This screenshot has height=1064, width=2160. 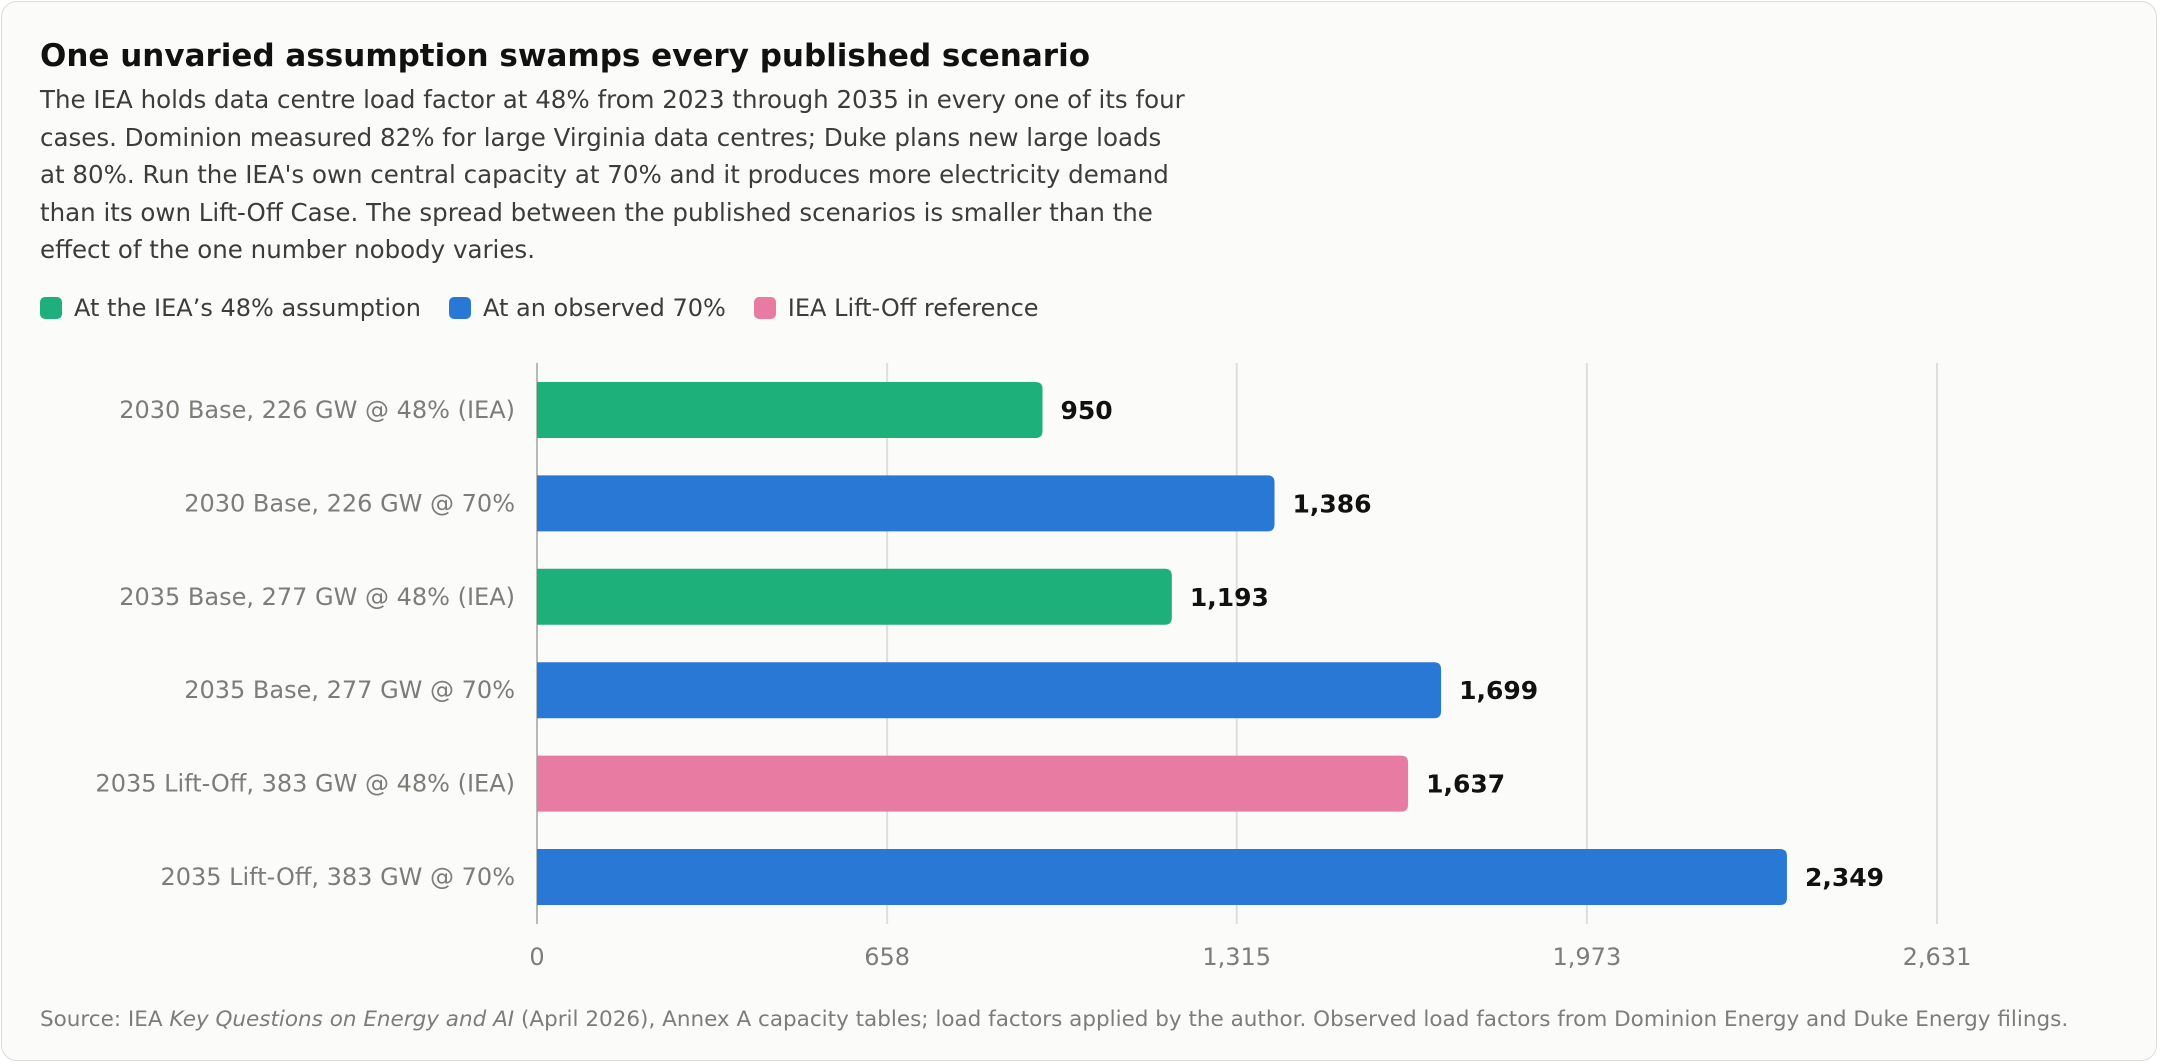 What do you see at coordinates (1236, 957) in the screenshot?
I see `x-tick-label: 1,315` at bounding box center [1236, 957].